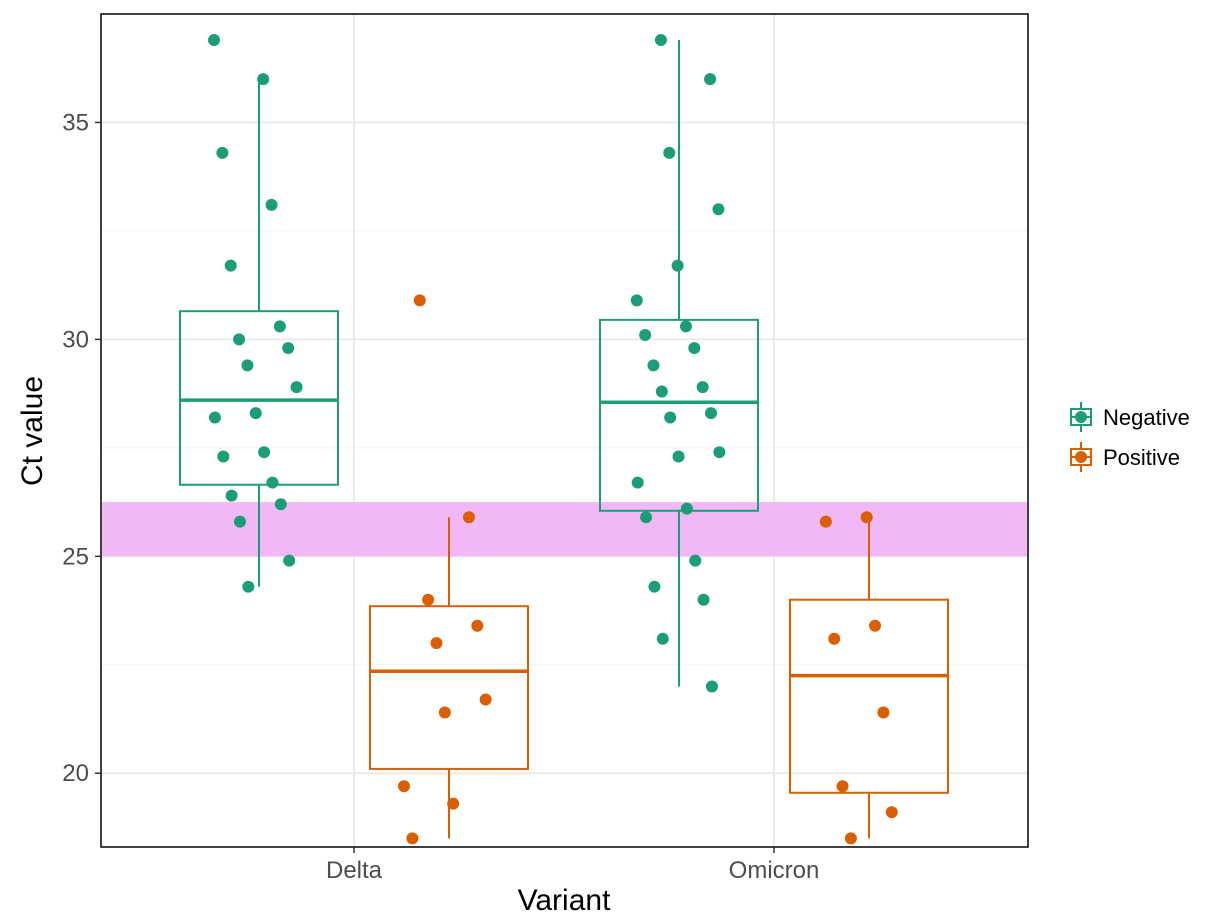 The image size is (1223, 921). What do you see at coordinates (75, 122) in the screenshot?
I see `y-tick-label: 35` at bounding box center [75, 122].